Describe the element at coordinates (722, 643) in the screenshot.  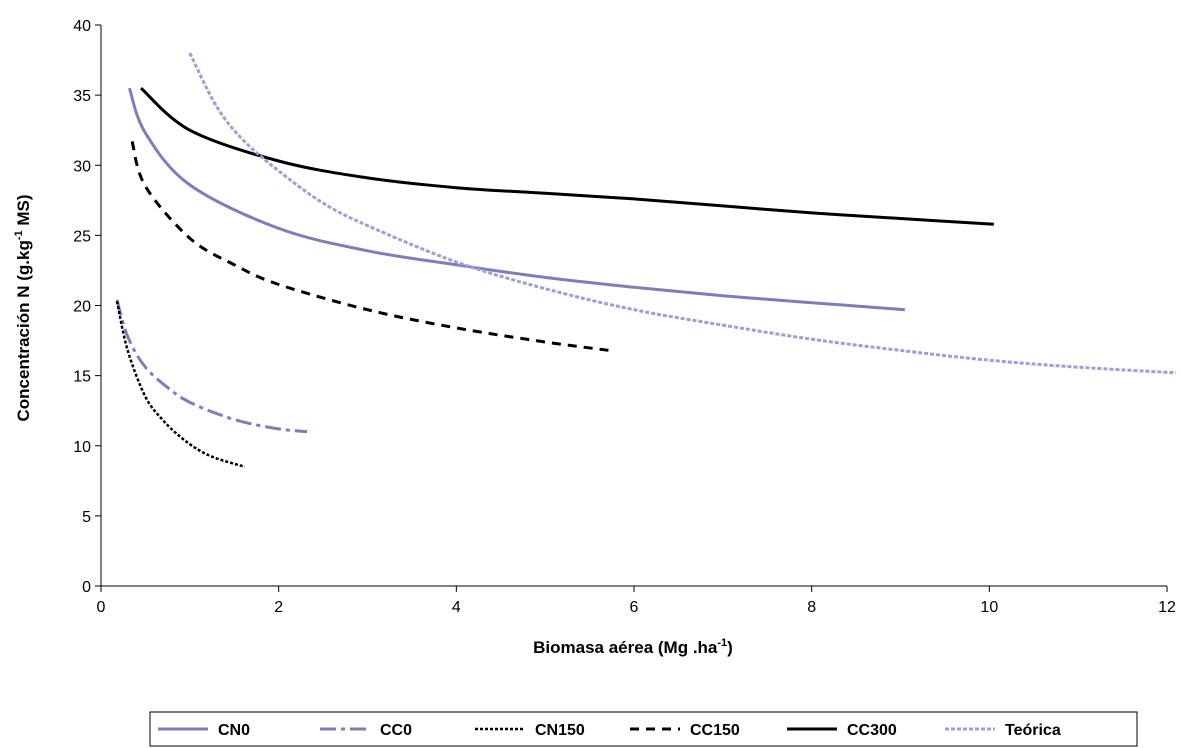
I see `x-axis-title-sup: -1` at that location.